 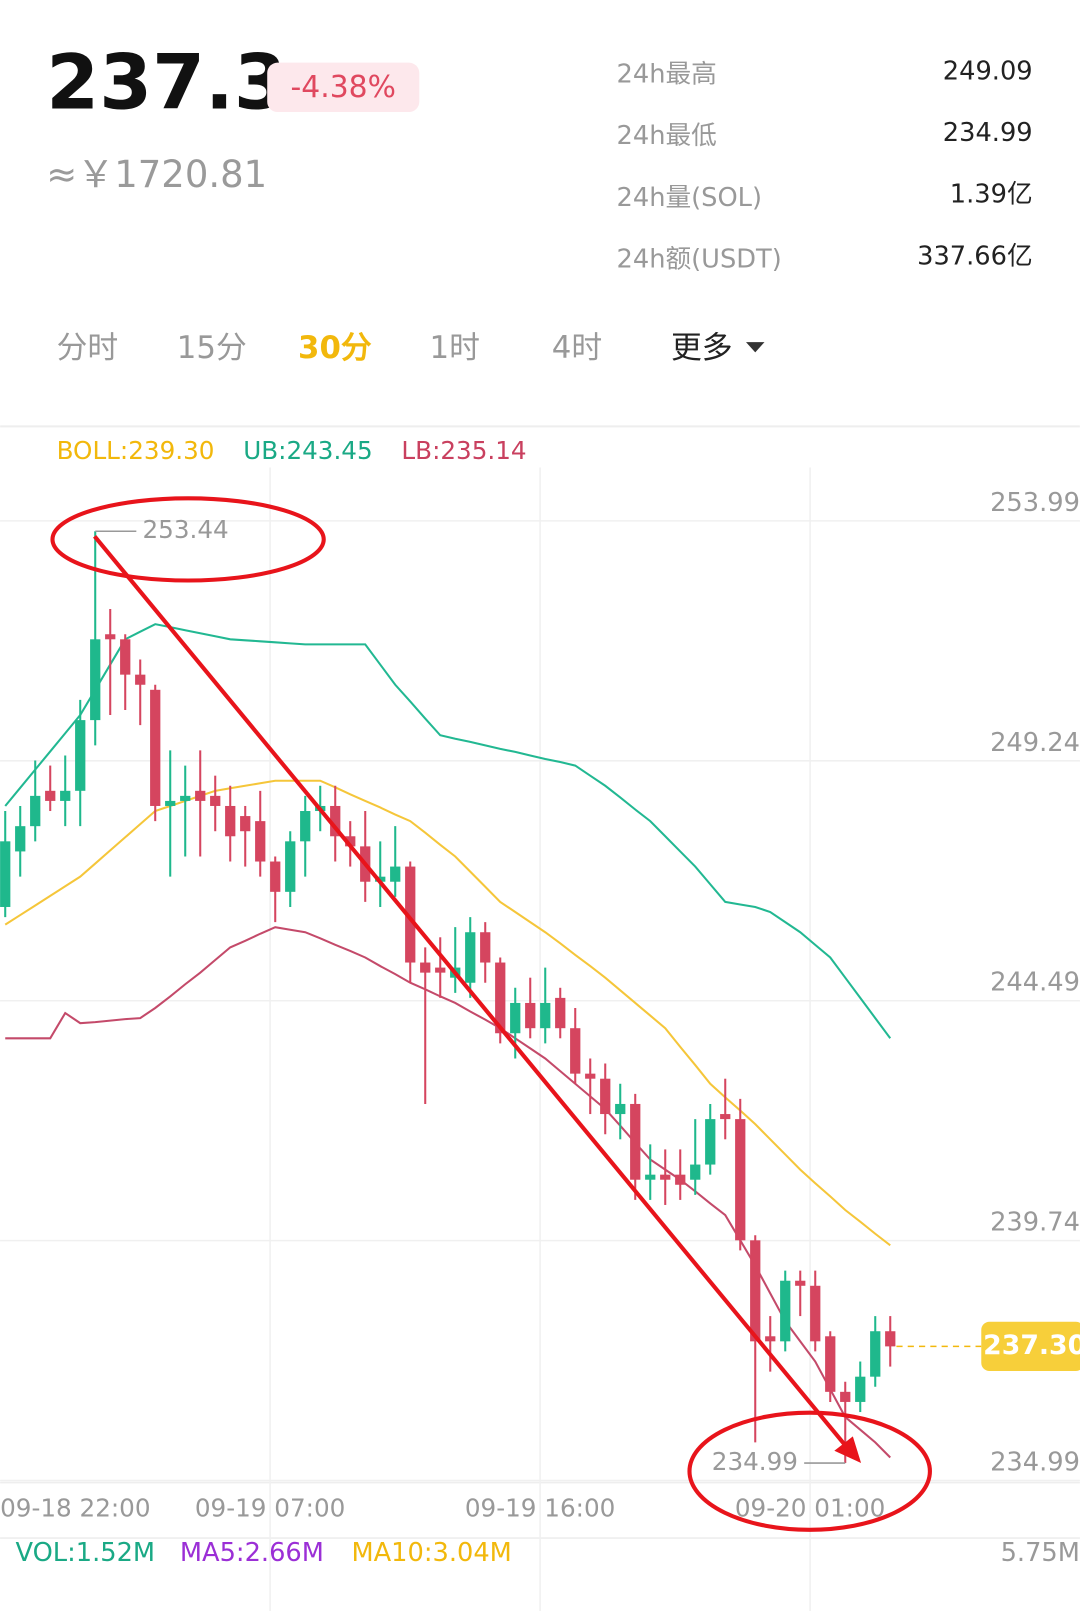 What do you see at coordinates (252, 1553) in the screenshot?
I see `volume-indicator: MA5:2.66M` at bounding box center [252, 1553].